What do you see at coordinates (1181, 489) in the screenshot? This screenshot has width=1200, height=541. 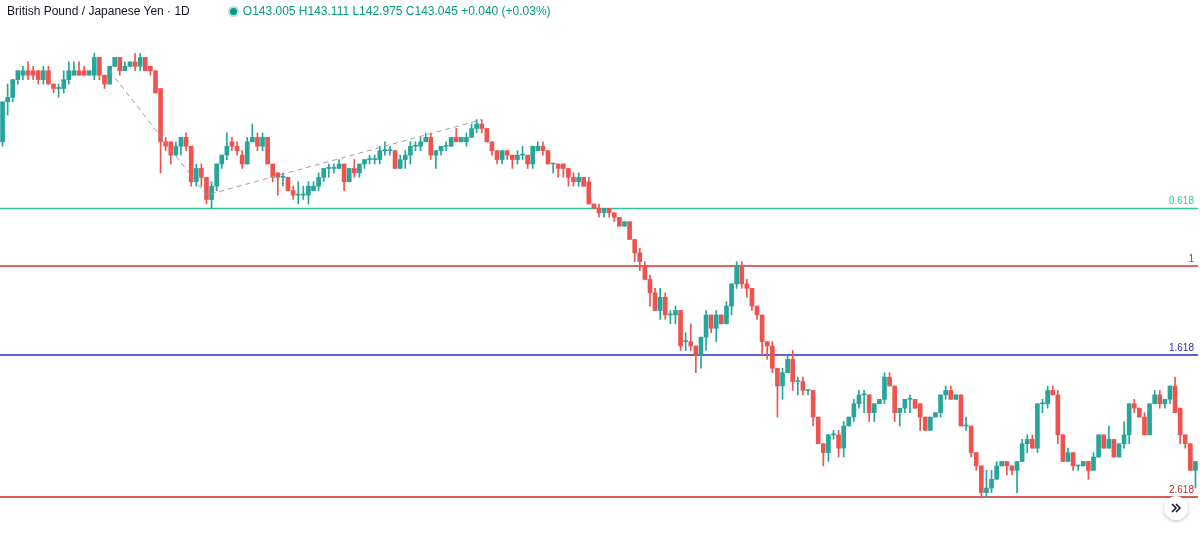 I see `annotation: 2.618` at bounding box center [1181, 489].